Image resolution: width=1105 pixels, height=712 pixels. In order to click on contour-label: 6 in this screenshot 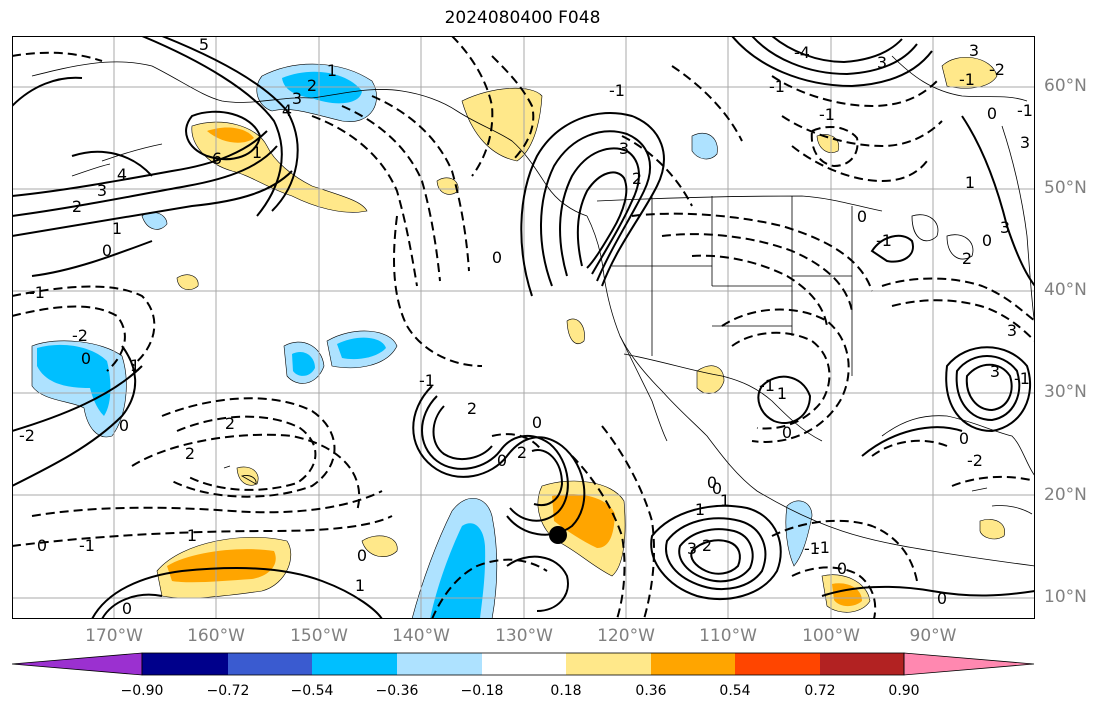, I will do `click(217, 158)`.